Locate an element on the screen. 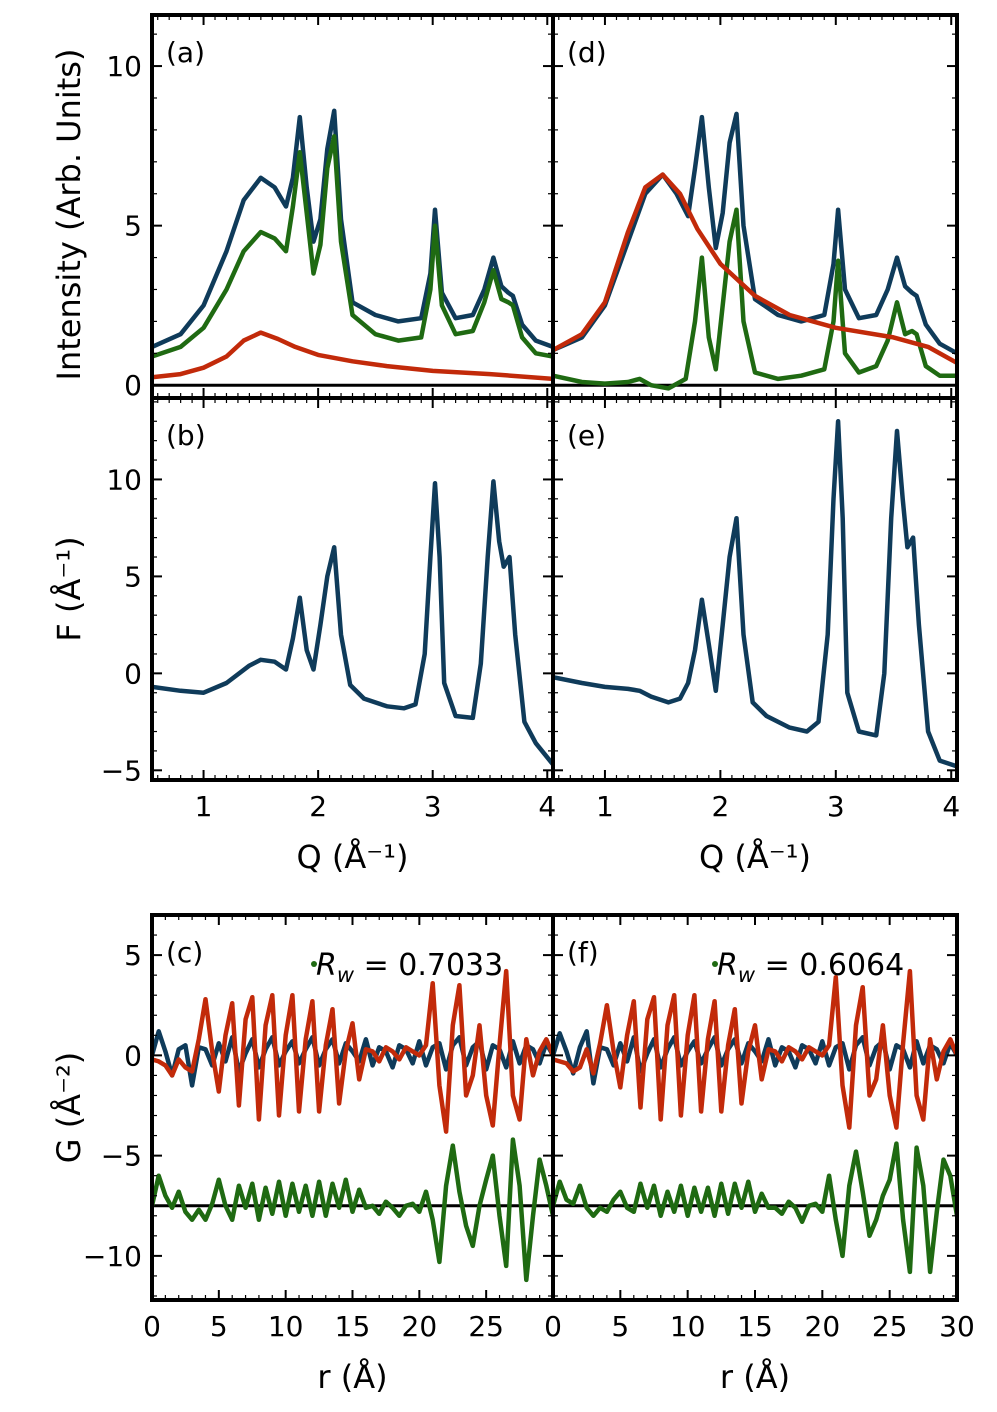  panel-label: (e) is located at coordinates (586, 435).